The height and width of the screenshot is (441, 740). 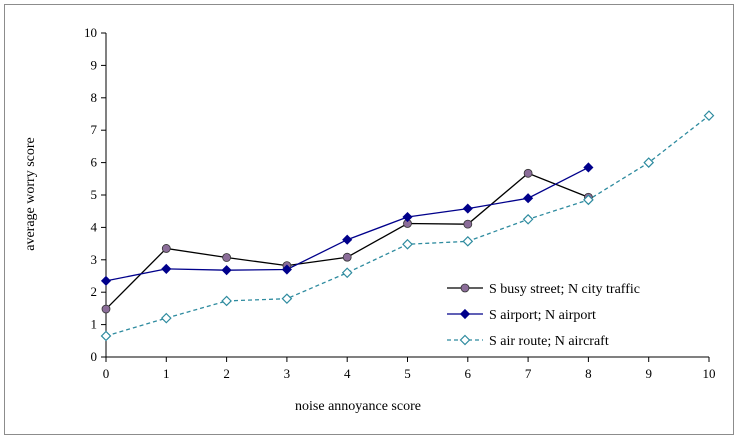 I want to click on x-tick-label: 10, so click(x=709, y=373).